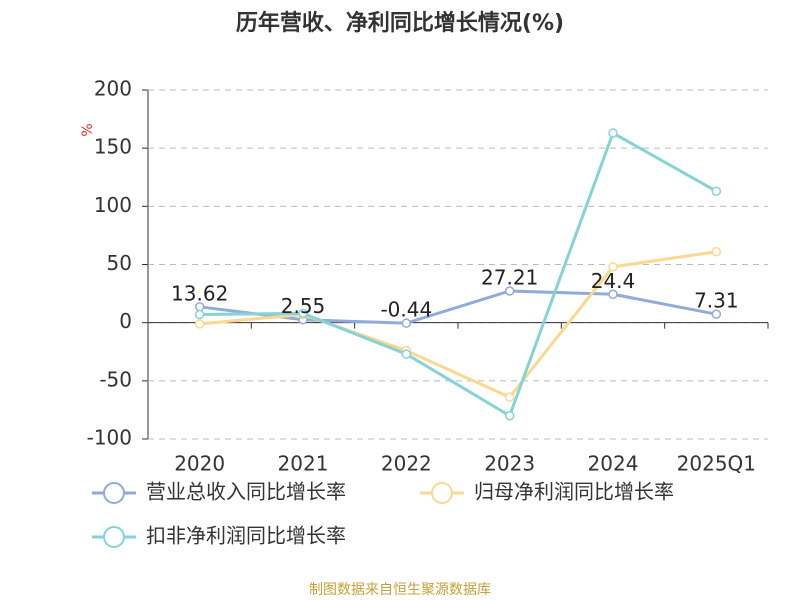 The width and height of the screenshot is (800, 600). I want to click on legend-label: 扣非净利润同比增长率, so click(246, 536).